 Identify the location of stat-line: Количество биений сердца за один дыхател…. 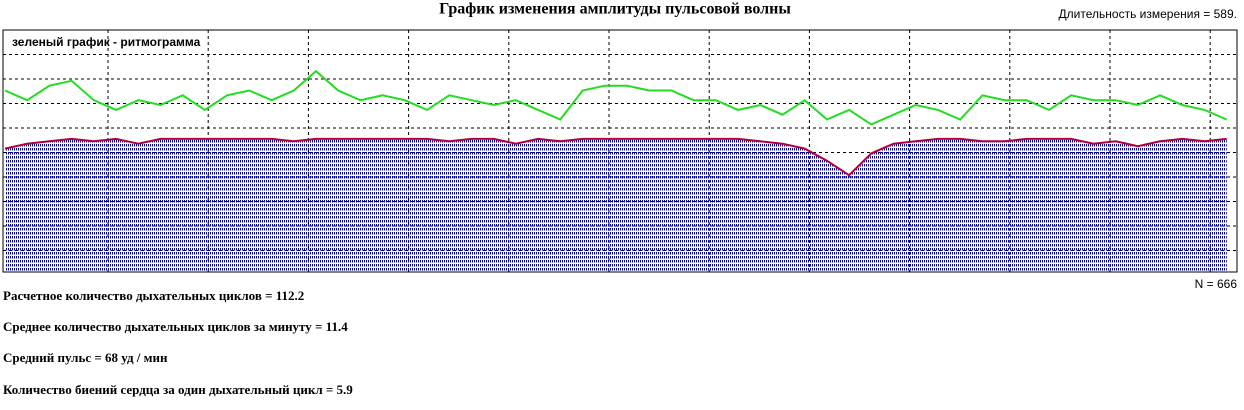
(178, 389).